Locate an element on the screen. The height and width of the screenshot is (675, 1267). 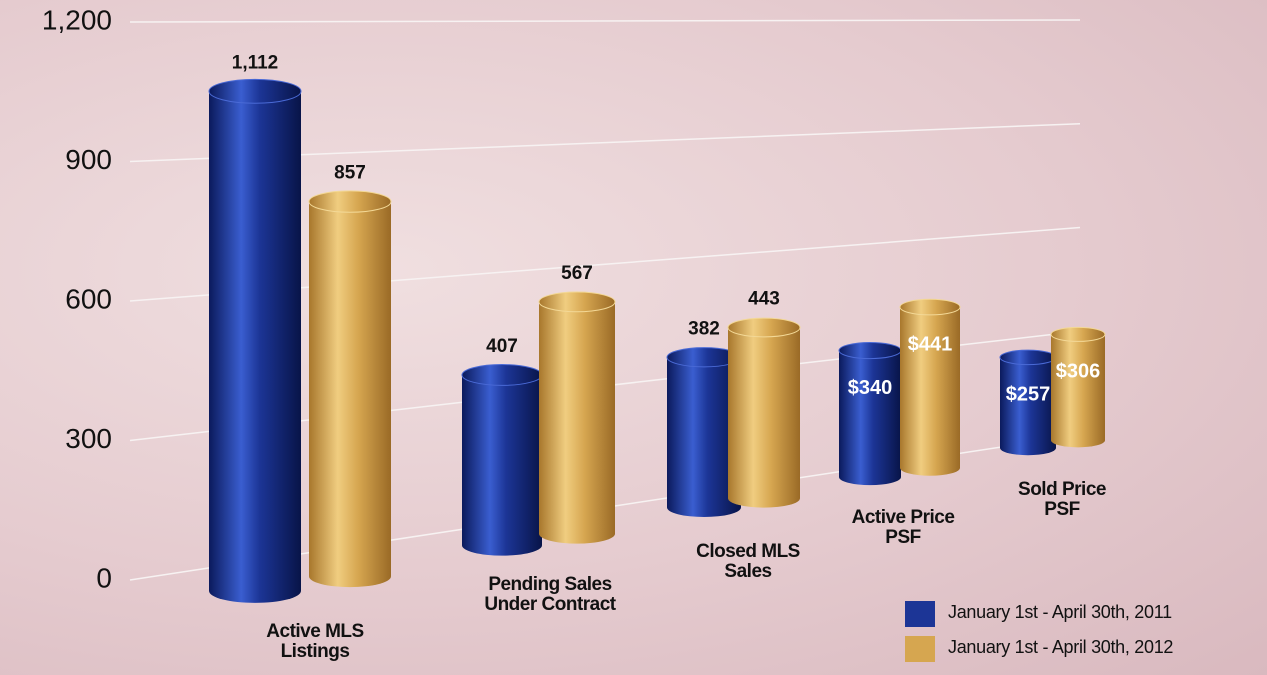
value-label: $257 is located at coordinates (1028, 395).